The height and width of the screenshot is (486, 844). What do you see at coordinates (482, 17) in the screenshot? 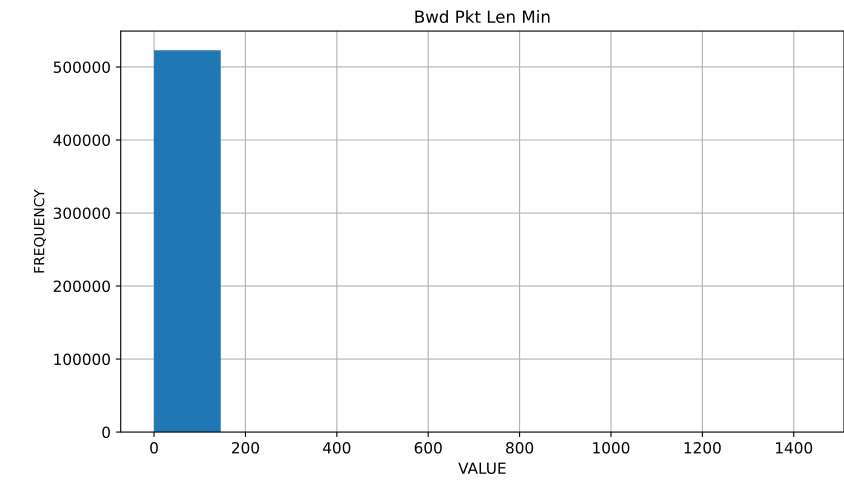
I see `chart-title: Bwd Pkt Len Min` at bounding box center [482, 17].